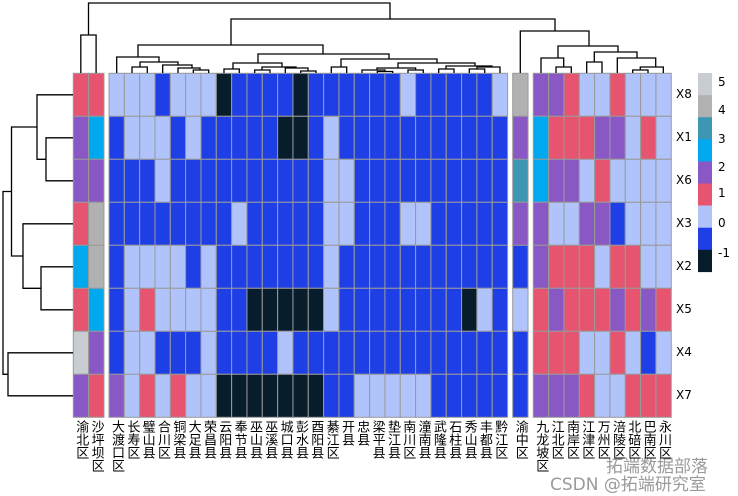 This screenshot has width=738, height=496. Describe the element at coordinates (316, 439) in the screenshot. I see `column-label: 酉阳县` at that location.